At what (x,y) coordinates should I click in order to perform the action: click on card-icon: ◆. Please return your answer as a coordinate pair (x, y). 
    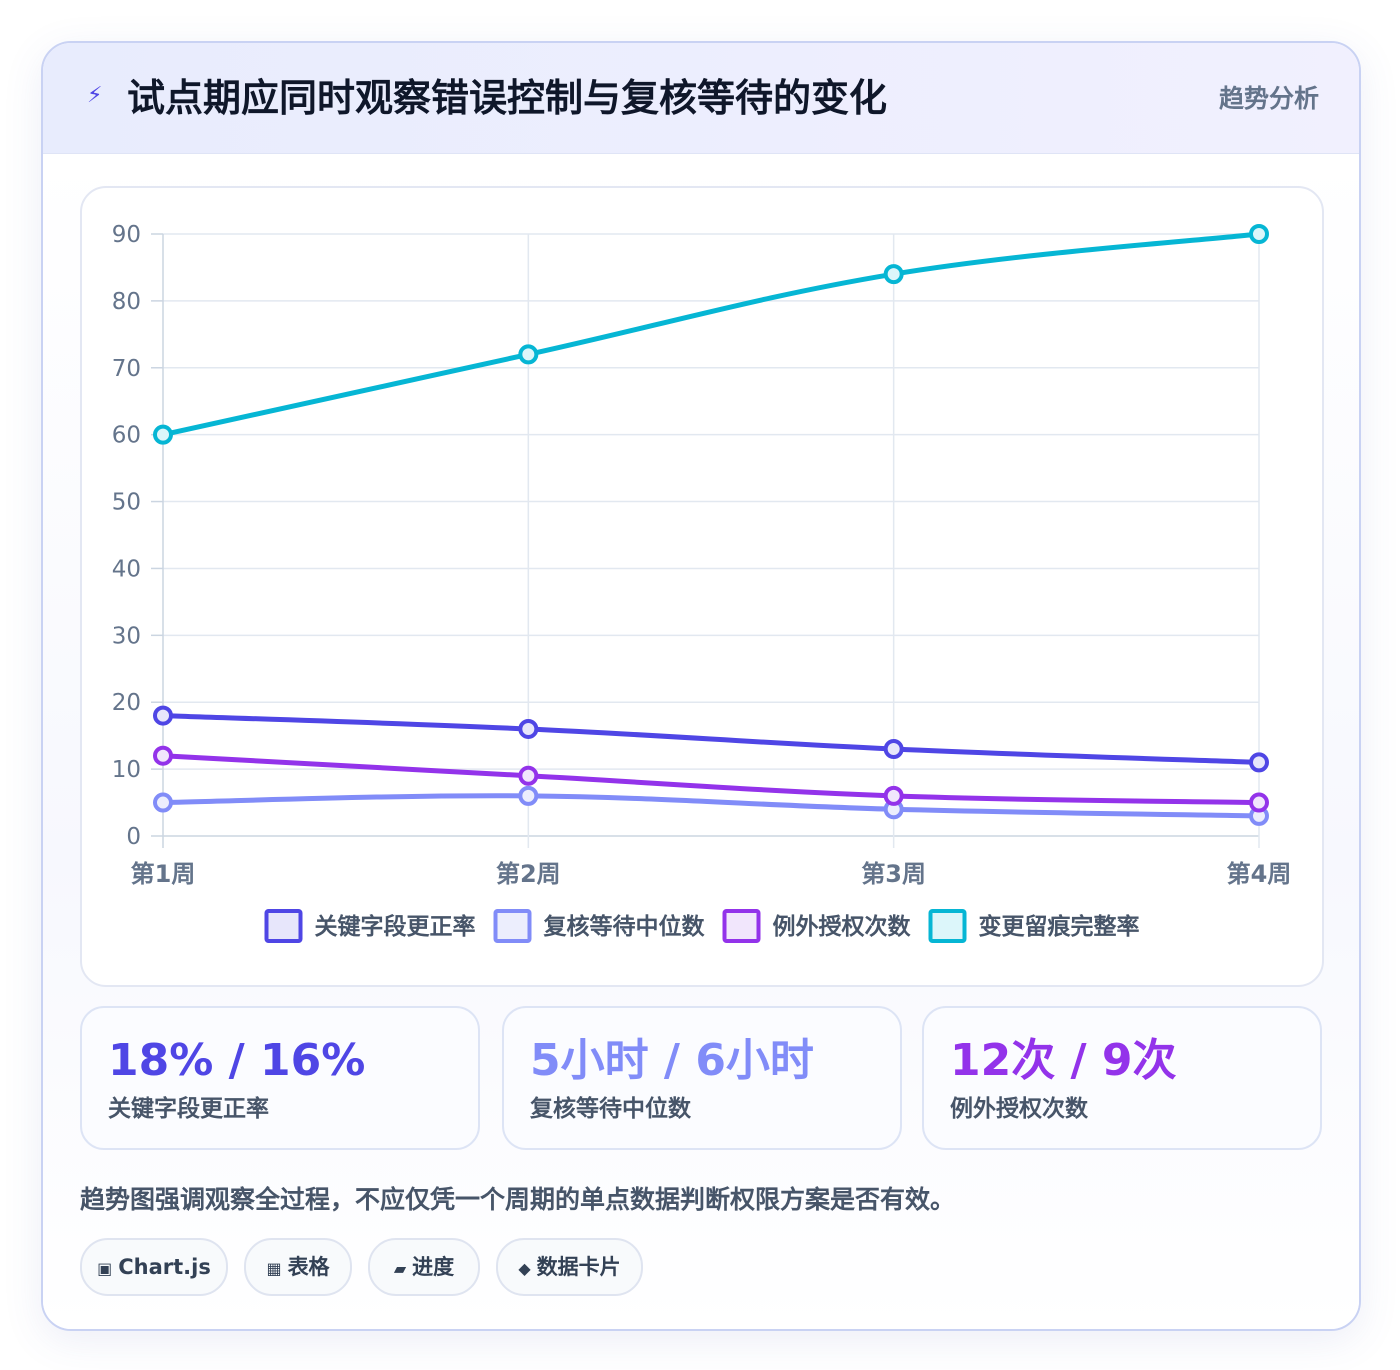
    Looking at the image, I should click on (524, 1268).